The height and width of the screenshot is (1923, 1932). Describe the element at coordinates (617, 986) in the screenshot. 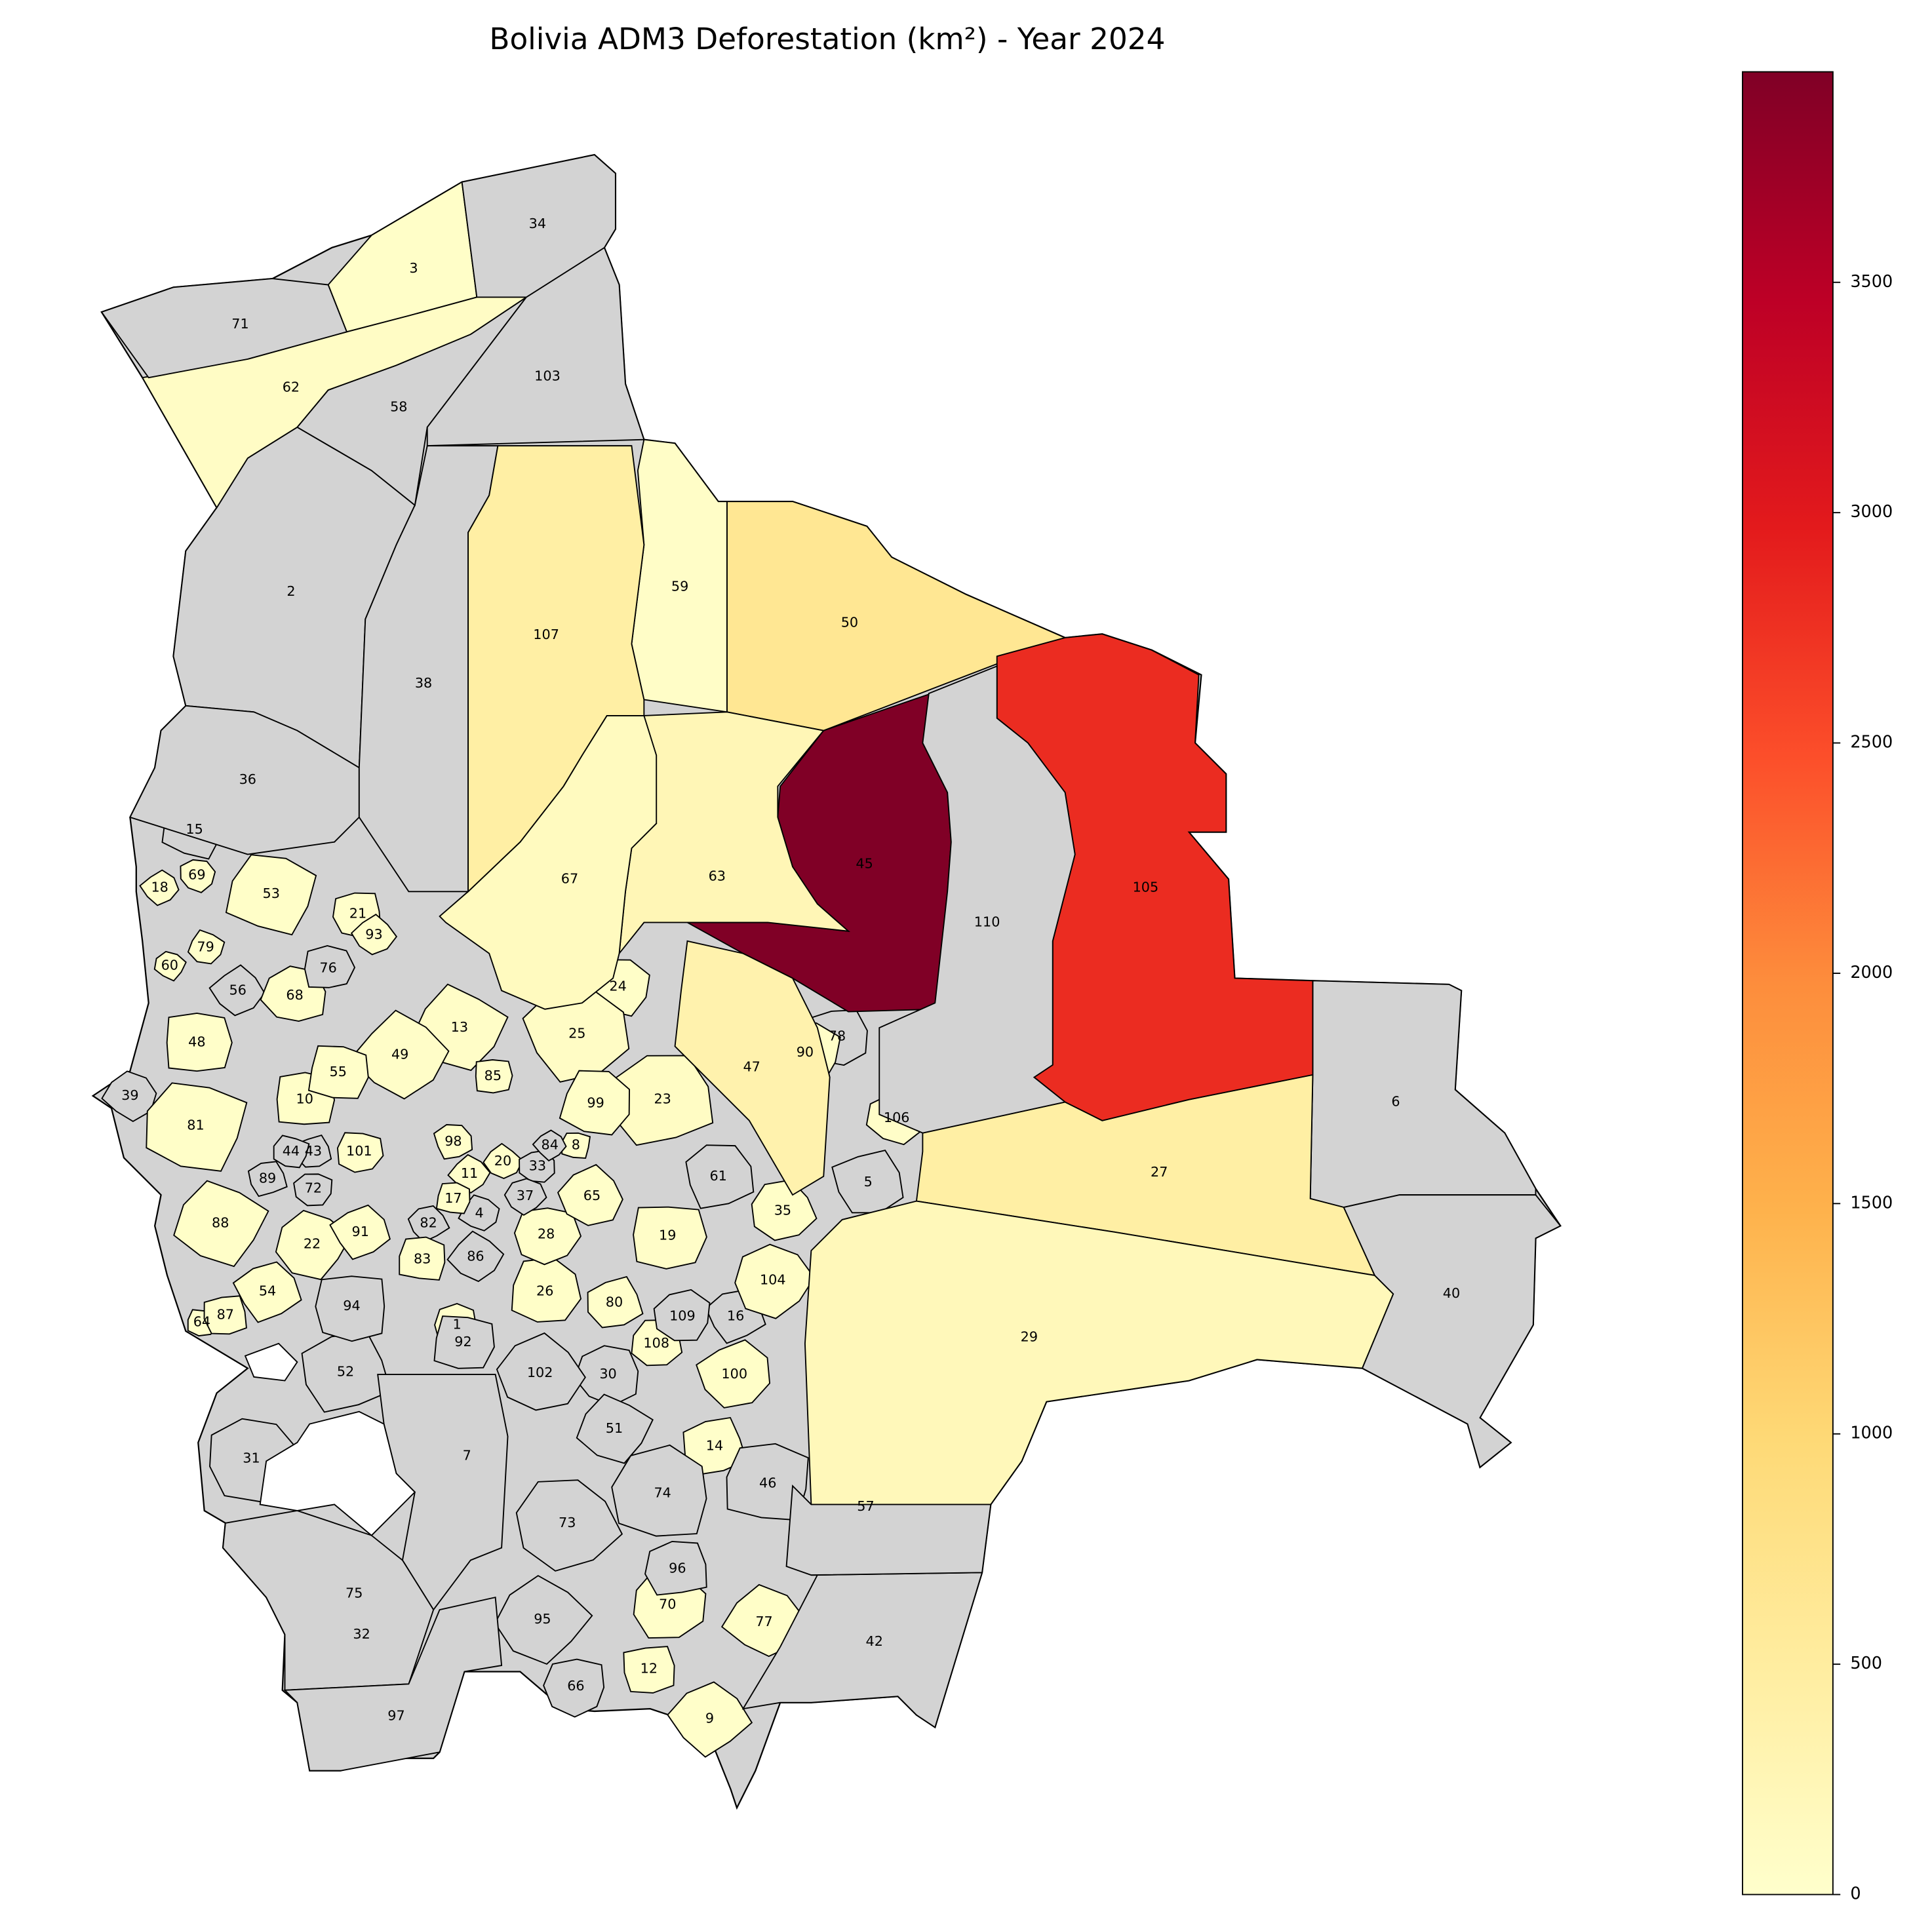

I see `region-label: 24` at that location.